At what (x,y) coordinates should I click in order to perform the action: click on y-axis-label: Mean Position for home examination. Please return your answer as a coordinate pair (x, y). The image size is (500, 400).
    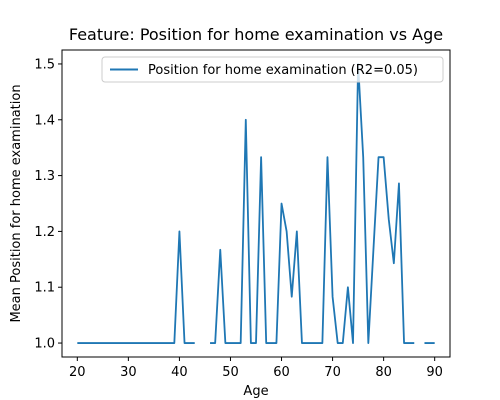
    Looking at the image, I should click on (16, 203).